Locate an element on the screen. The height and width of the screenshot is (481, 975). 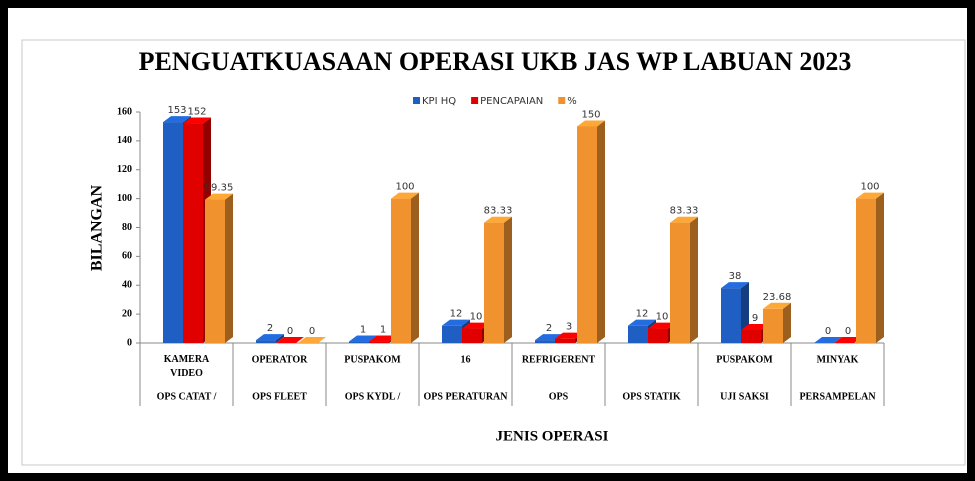
x-group-label: OPS KYDL / is located at coordinates (373, 396).